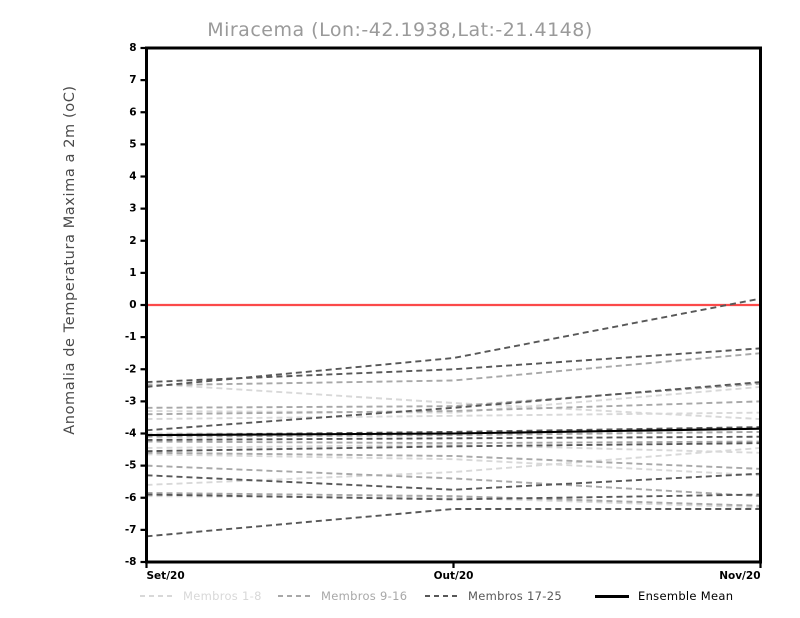 This screenshot has width=800, height=618. I want to click on y-tick-label: 8, so click(132, 48).